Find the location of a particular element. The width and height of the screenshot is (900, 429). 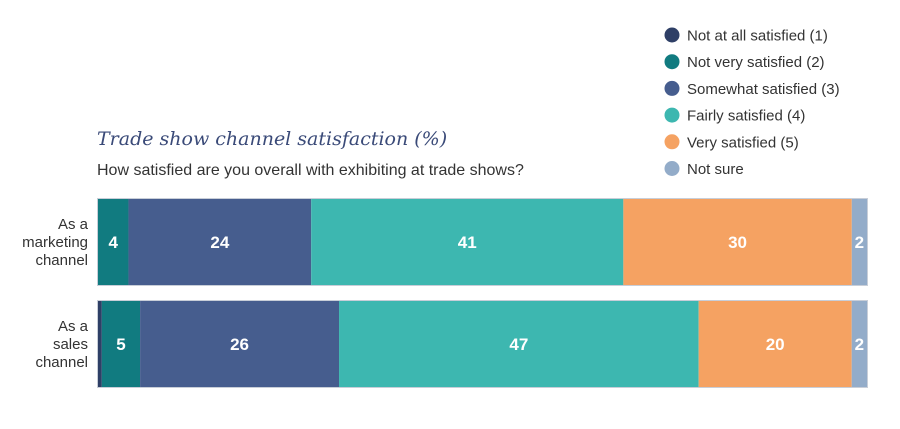

bar-value-label: 4 is located at coordinates (113, 242).